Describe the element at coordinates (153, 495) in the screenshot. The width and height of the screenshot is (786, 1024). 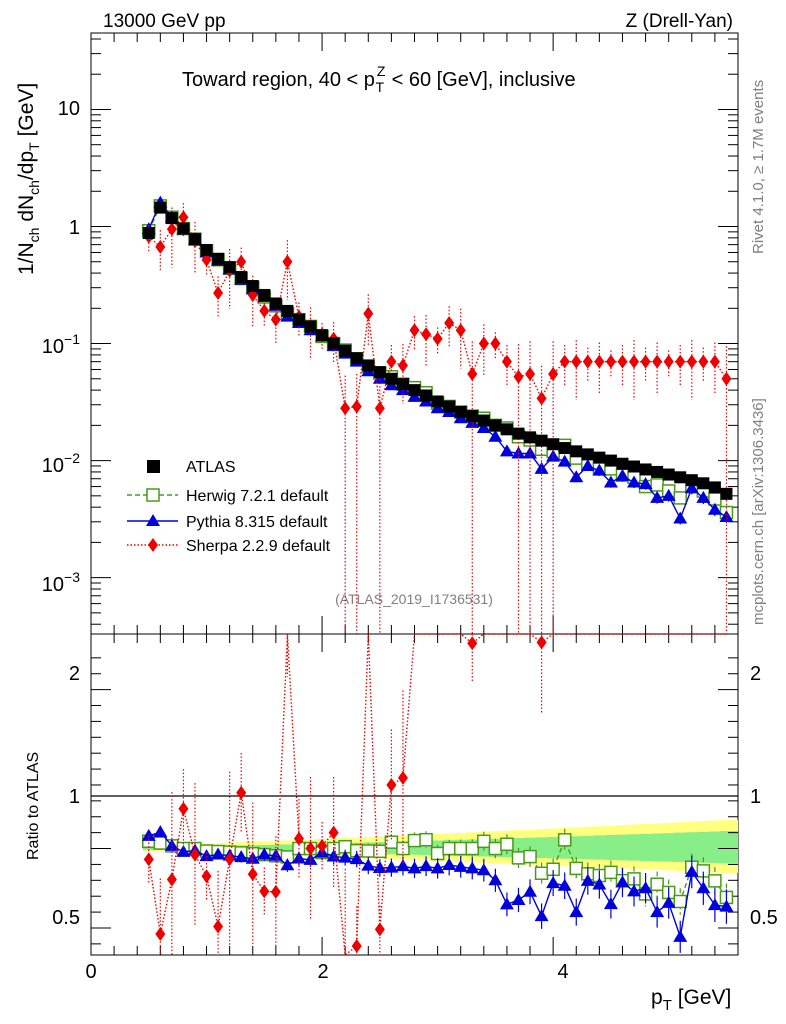
I see `legend-marker-herwig` at that location.